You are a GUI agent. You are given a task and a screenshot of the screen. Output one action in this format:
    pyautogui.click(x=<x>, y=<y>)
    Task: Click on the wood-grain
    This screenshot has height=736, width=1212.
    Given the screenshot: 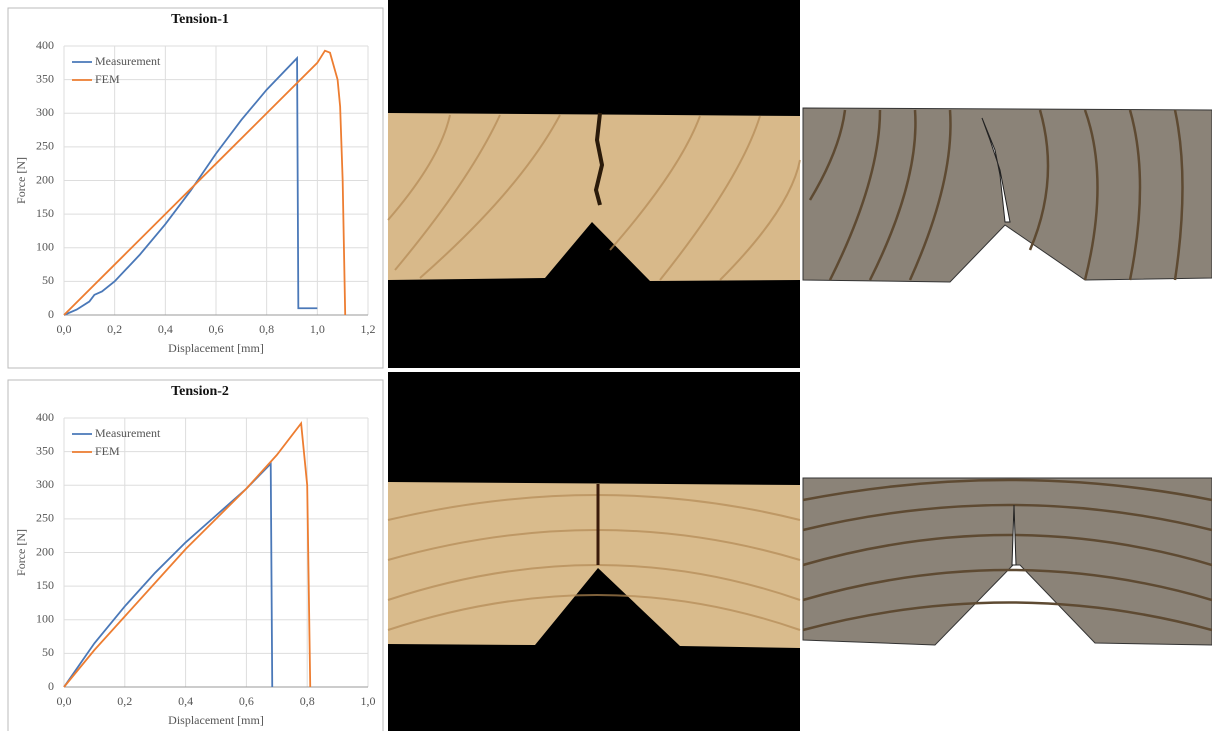 What is the action you would take?
    pyautogui.click(x=594, y=197)
    